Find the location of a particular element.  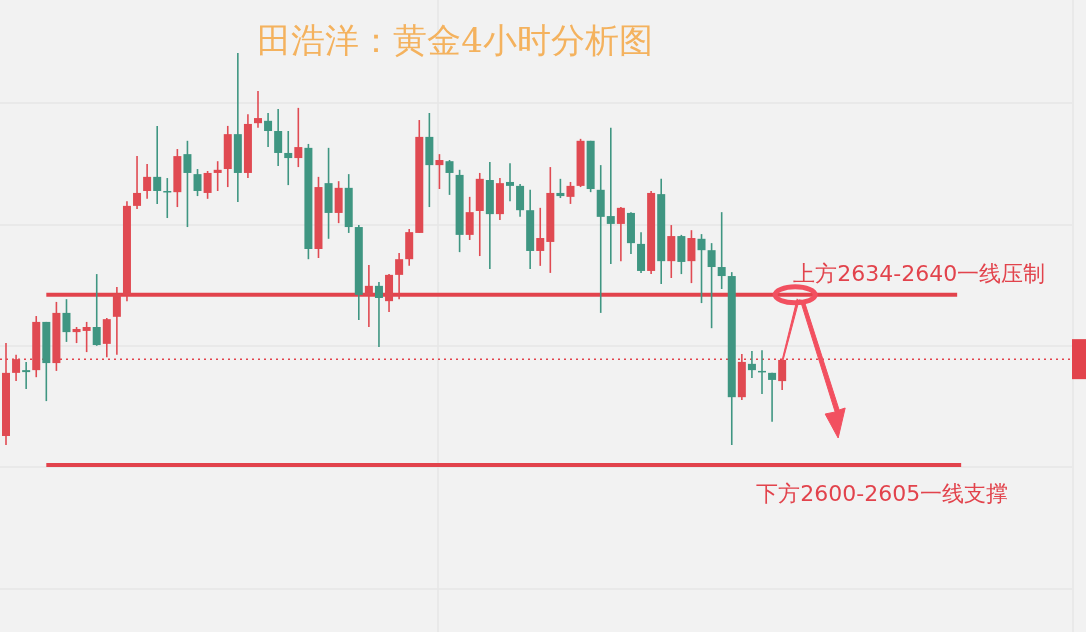

chart-title: 田浩洋：黄金4小时分析图 is located at coordinates (455, 40).